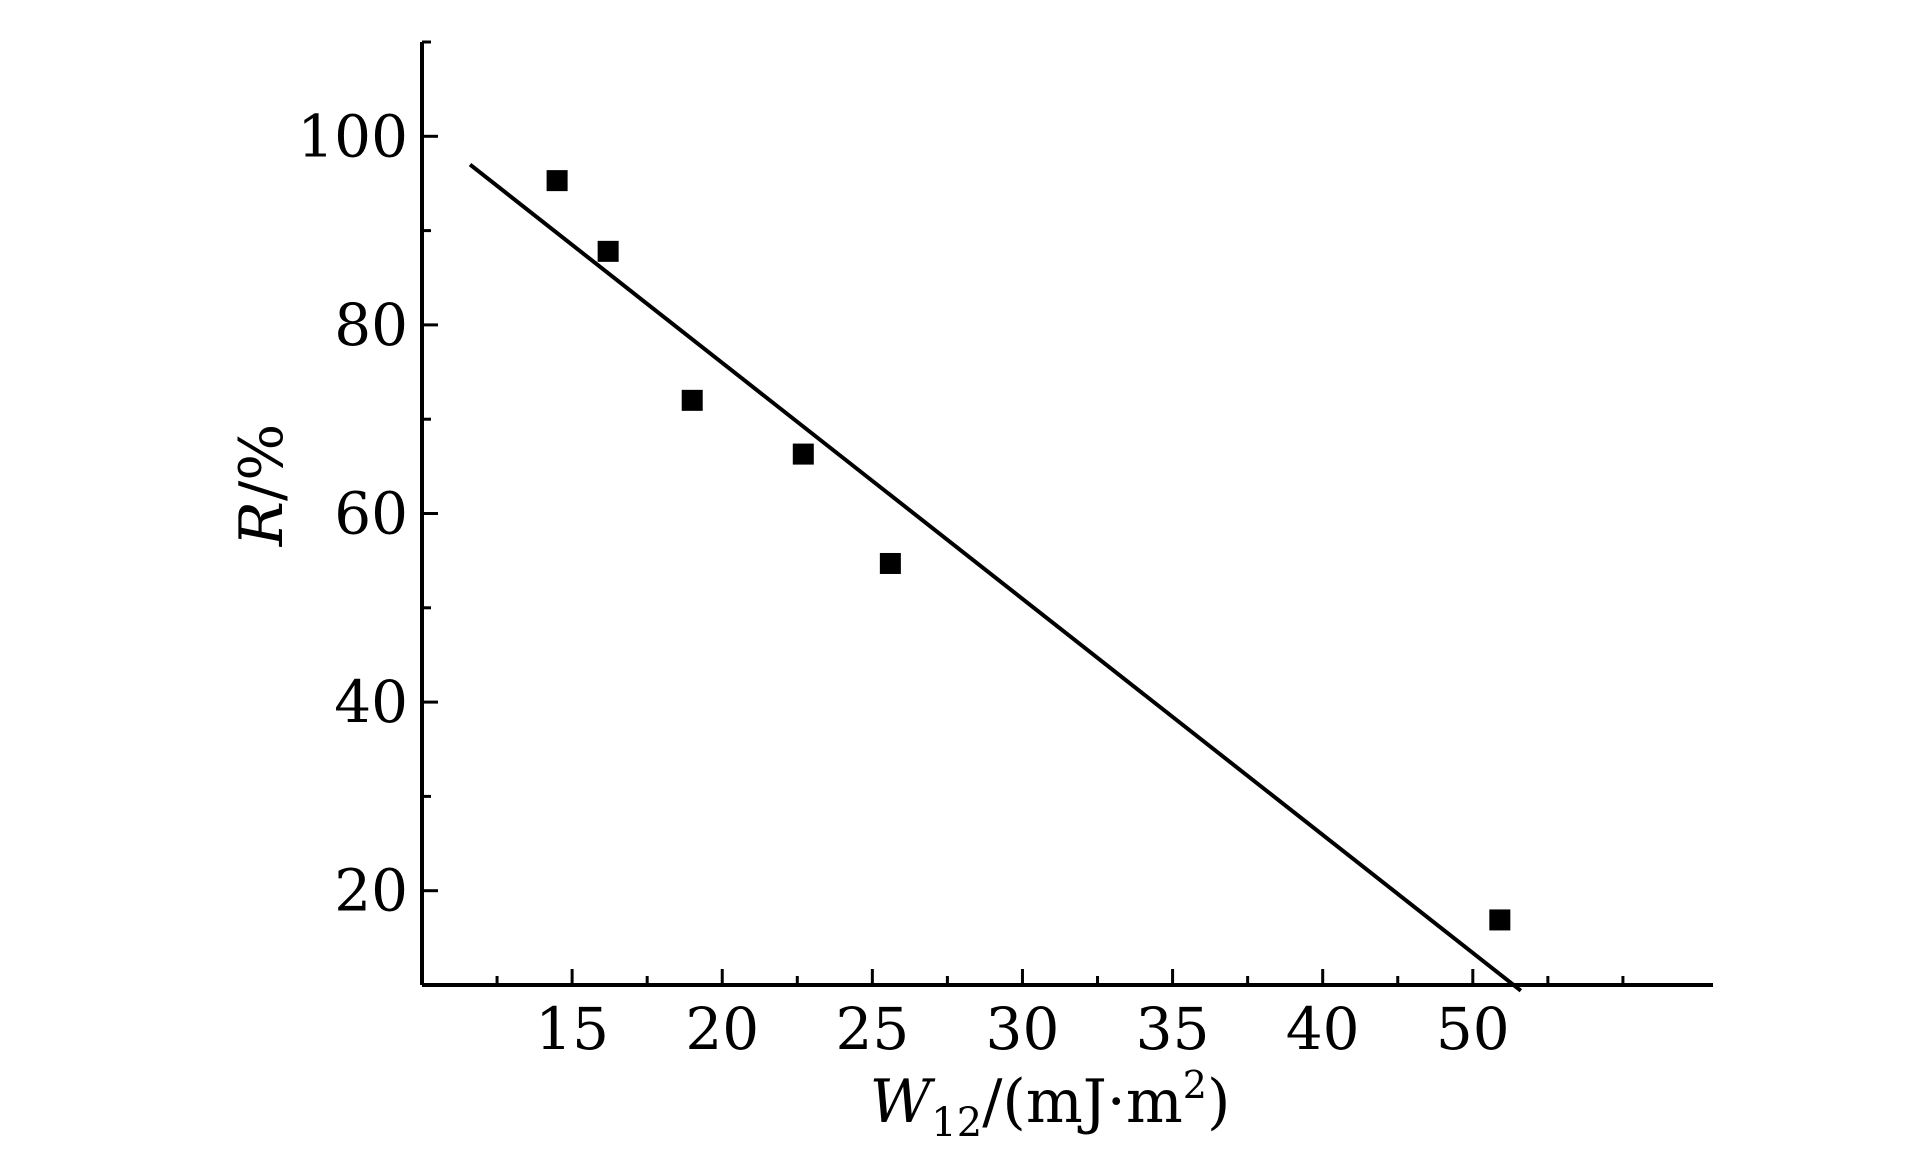  What do you see at coordinates (1473, 1029) in the screenshot?
I see `x-tick-label: 50` at bounding box center [1473, 1029].